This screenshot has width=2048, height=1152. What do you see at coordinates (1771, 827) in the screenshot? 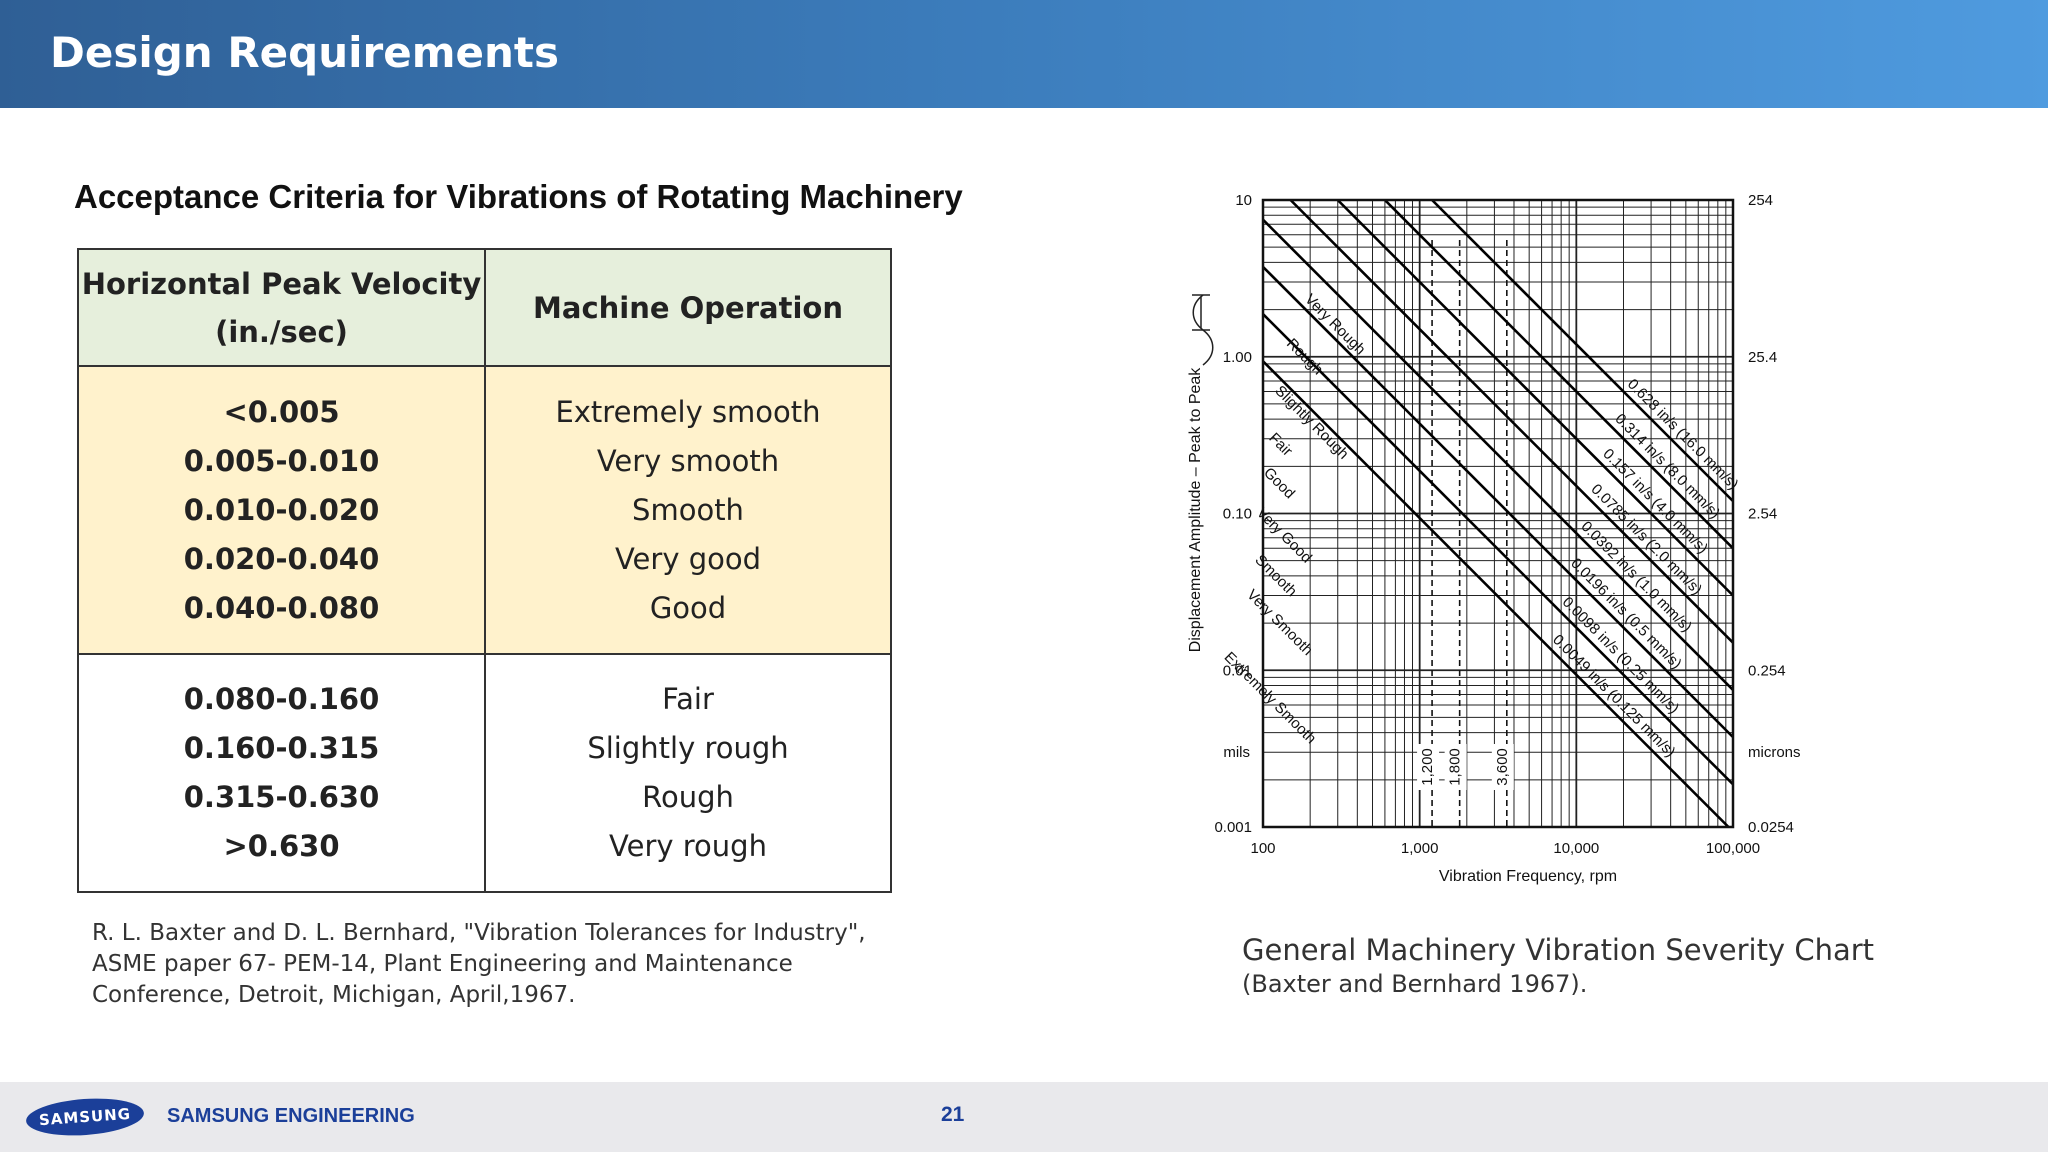
I see `y-tick-label-right: 0.0254` at bounding box center [1771, 827].